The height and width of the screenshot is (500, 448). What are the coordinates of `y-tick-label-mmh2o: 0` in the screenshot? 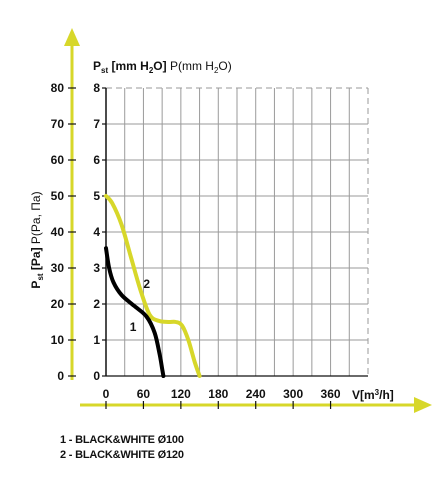 It's located at (96, 376).